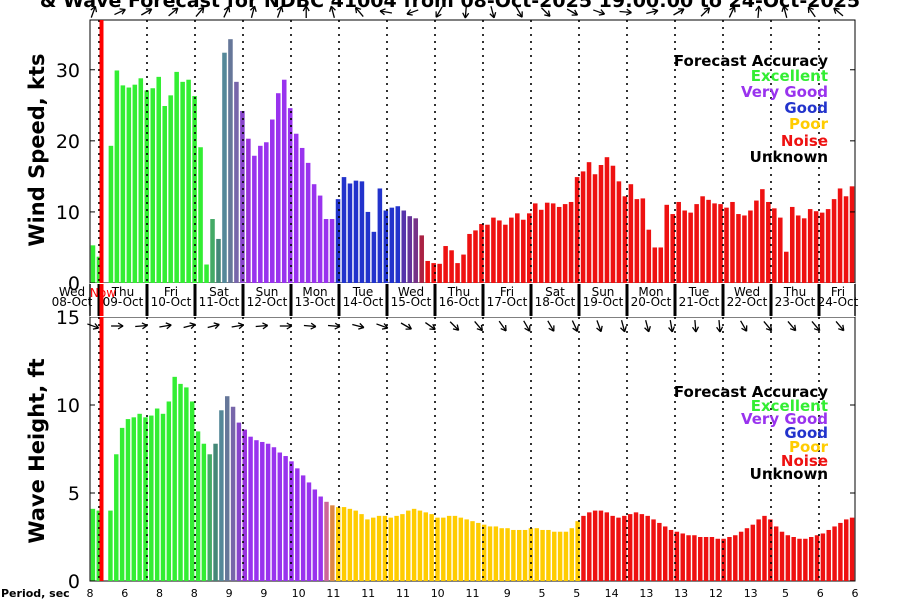  Describe the element at coordinates (804, 461) in the screenshot. I see `legend-noise: Noise` at that location.